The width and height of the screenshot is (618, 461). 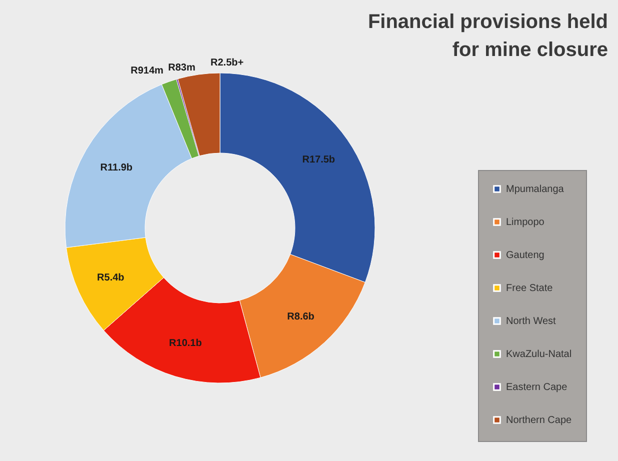 I want to click on legend-label: KwaZulu-Natal, so click(x=539, y=354).